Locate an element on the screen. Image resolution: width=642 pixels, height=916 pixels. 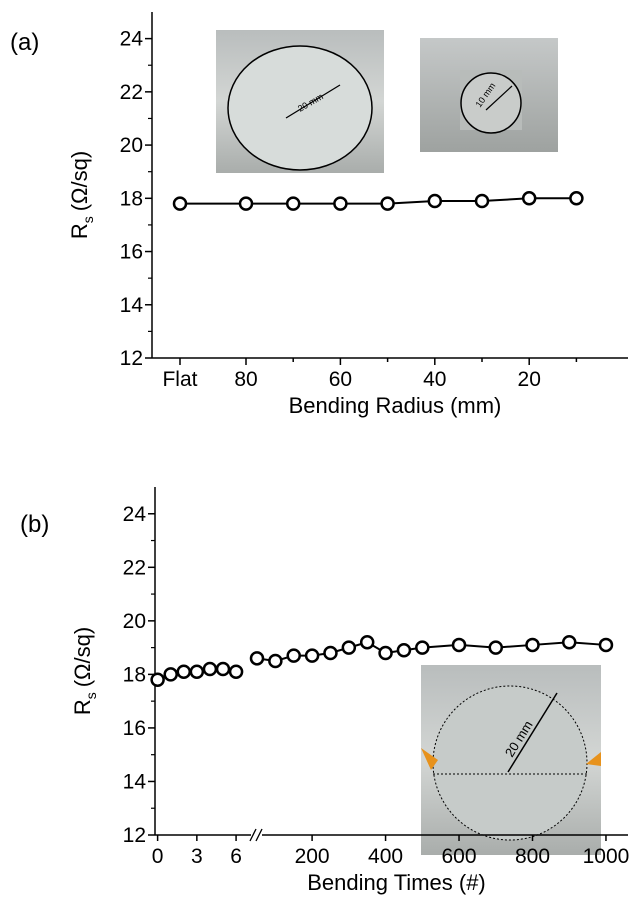
x-axis-label: Bending Times (#) is located at coordinates (396, 882).